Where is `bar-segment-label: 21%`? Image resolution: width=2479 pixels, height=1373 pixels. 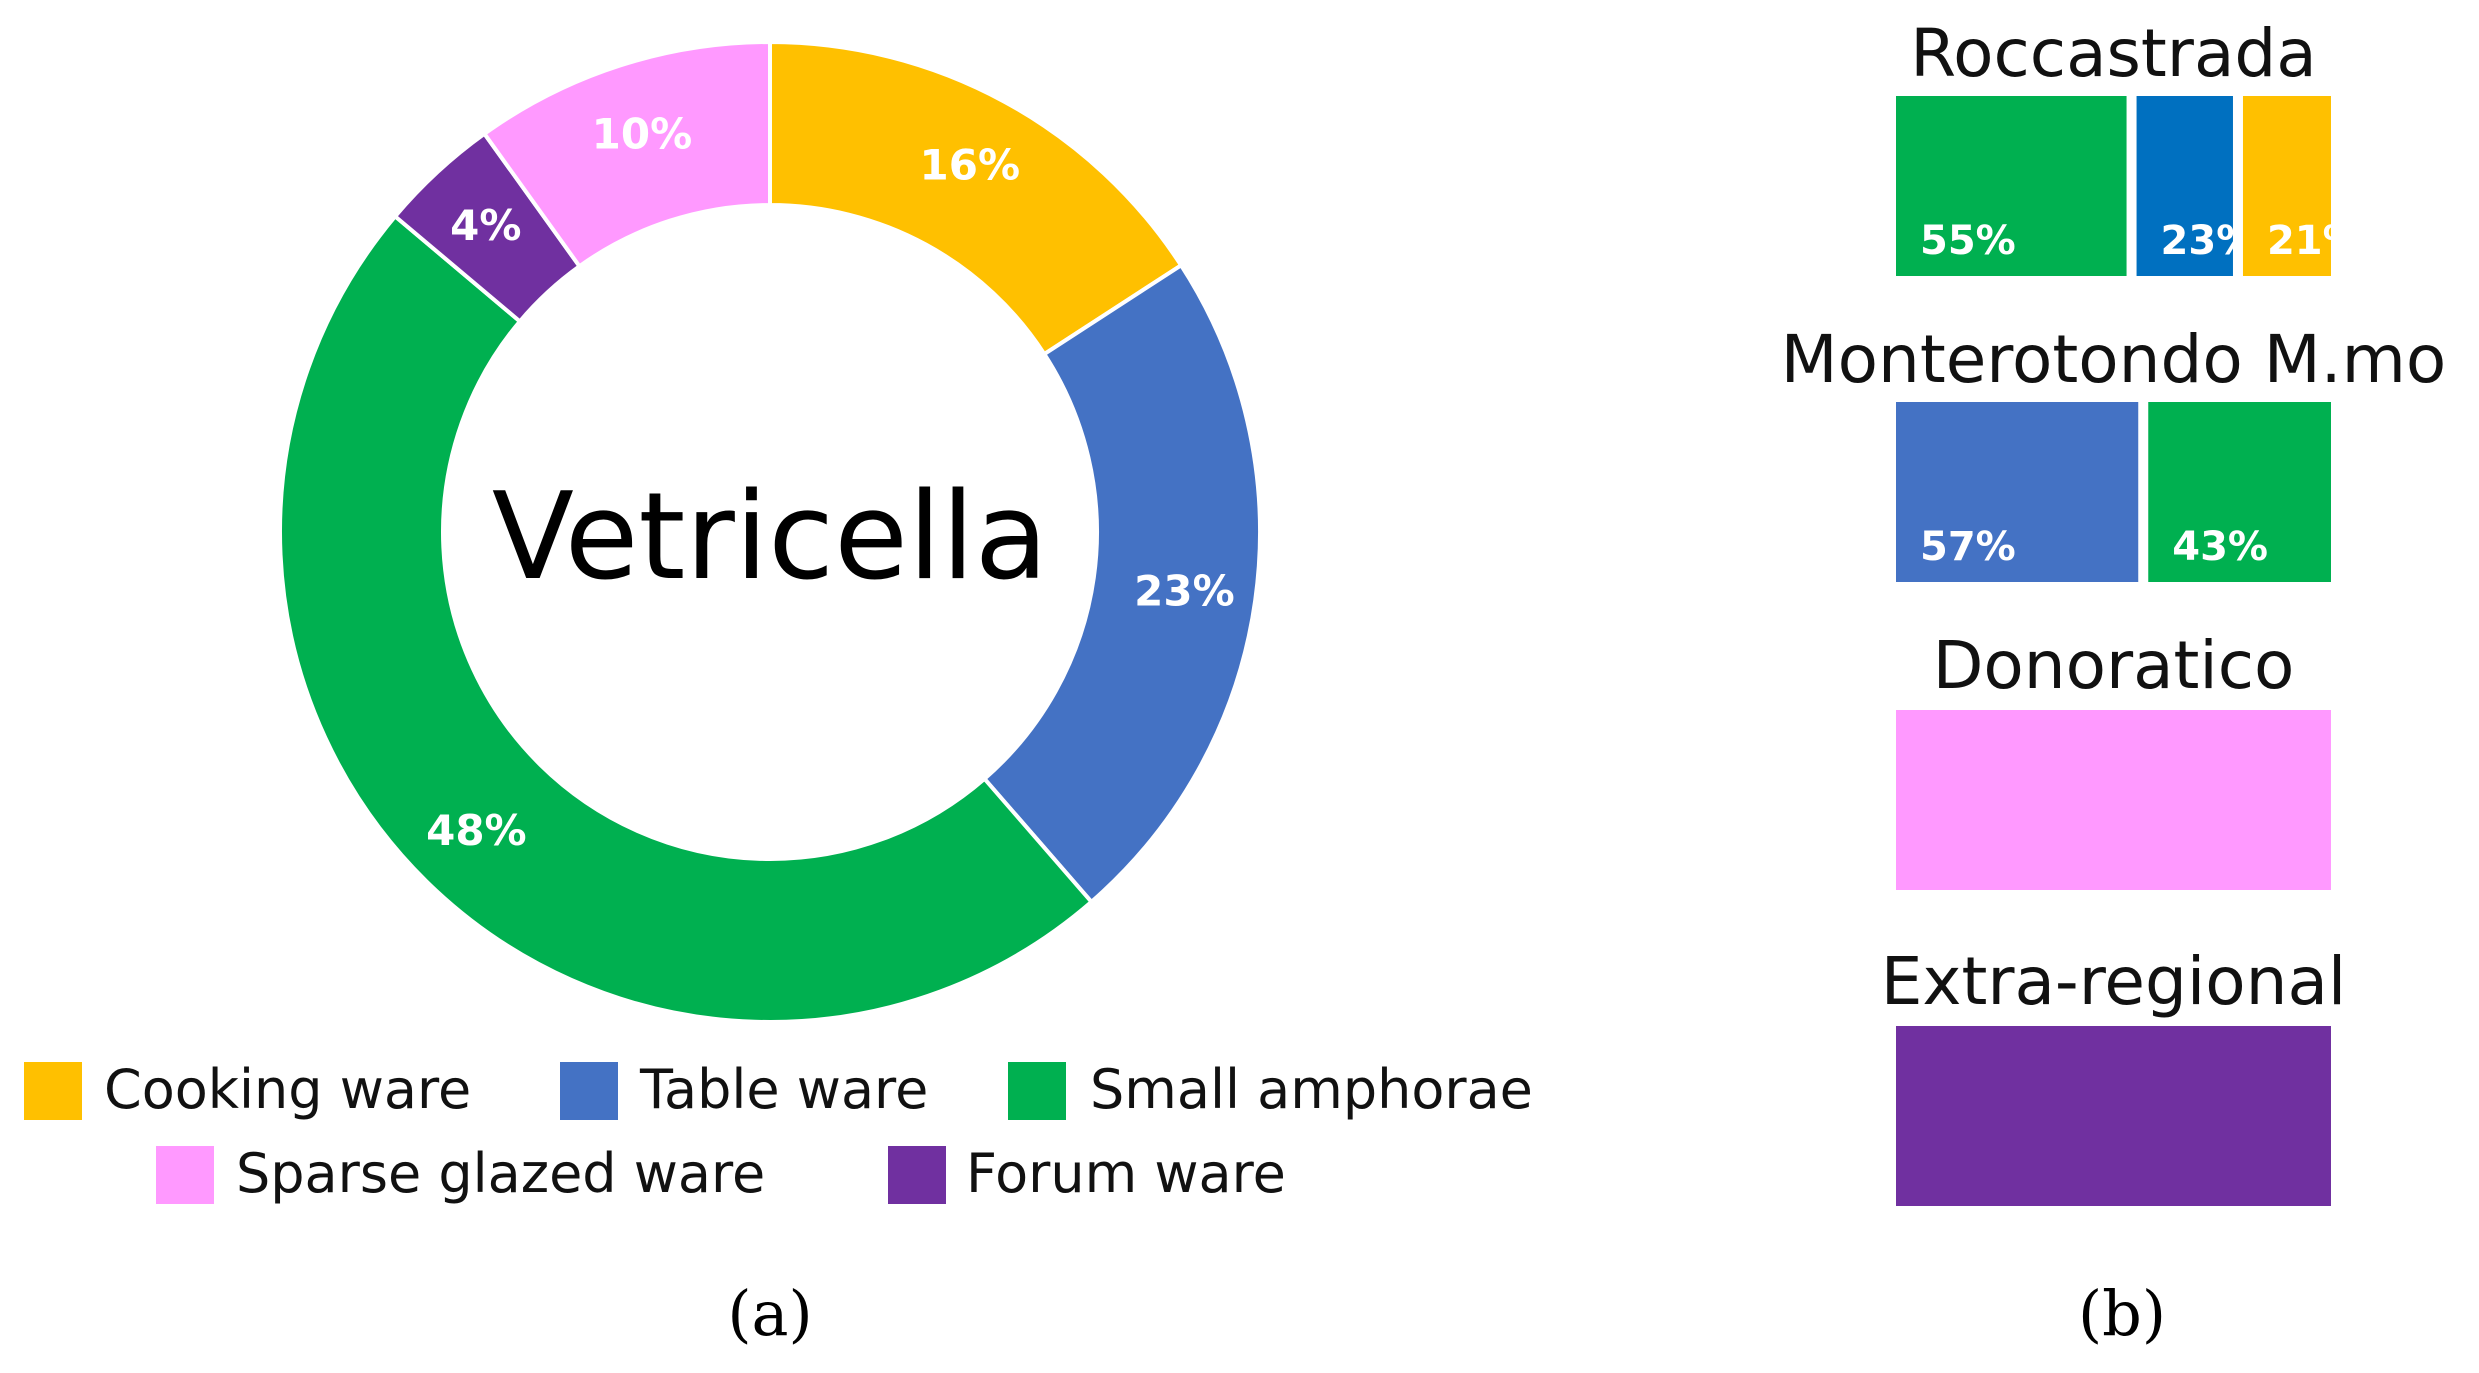 bar-segment-label: 21% is located at coordinates (2315, 241).